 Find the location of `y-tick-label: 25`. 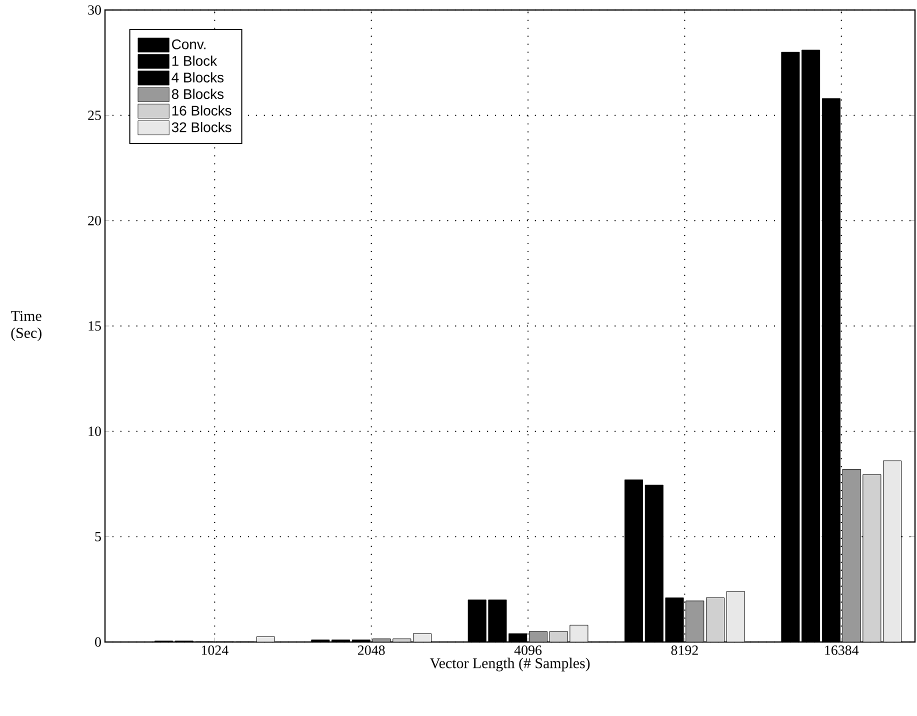

y-tick-label: 25 is located at coordinates (94, 115).